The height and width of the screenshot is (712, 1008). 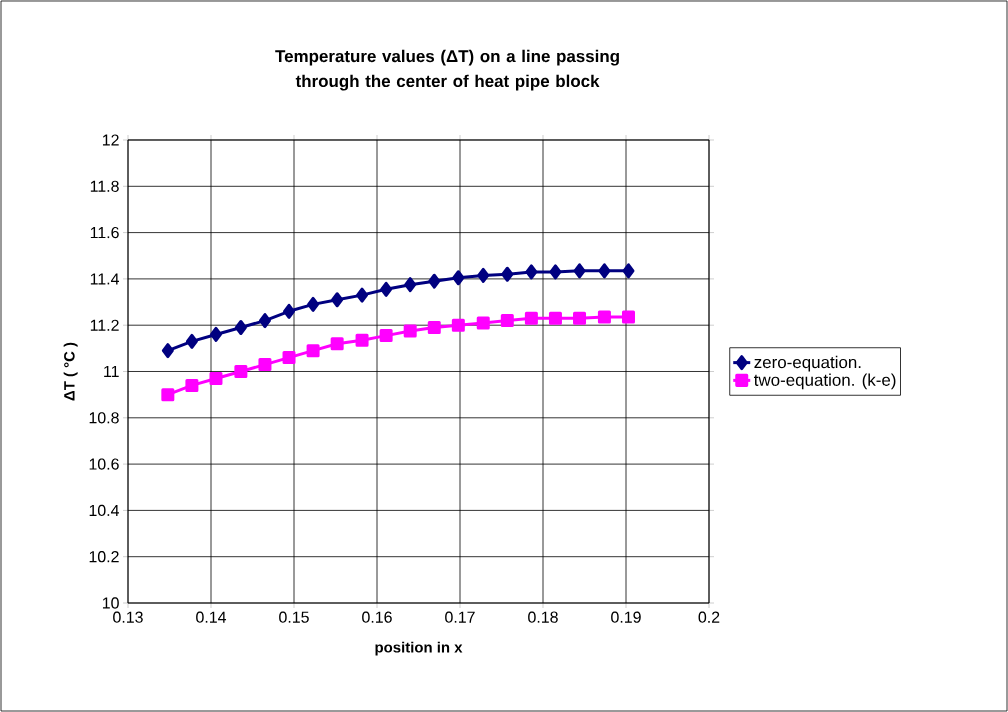 I want to click on x-tick-label: 0.15, so click(x=294, y=617).